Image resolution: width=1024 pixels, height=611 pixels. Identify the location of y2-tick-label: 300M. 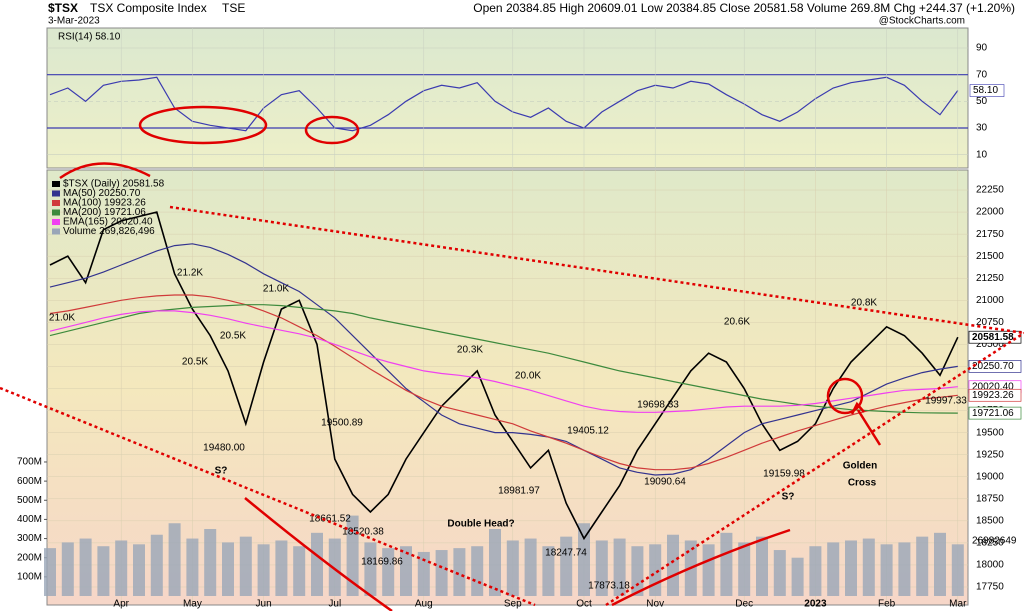
(29, 538).